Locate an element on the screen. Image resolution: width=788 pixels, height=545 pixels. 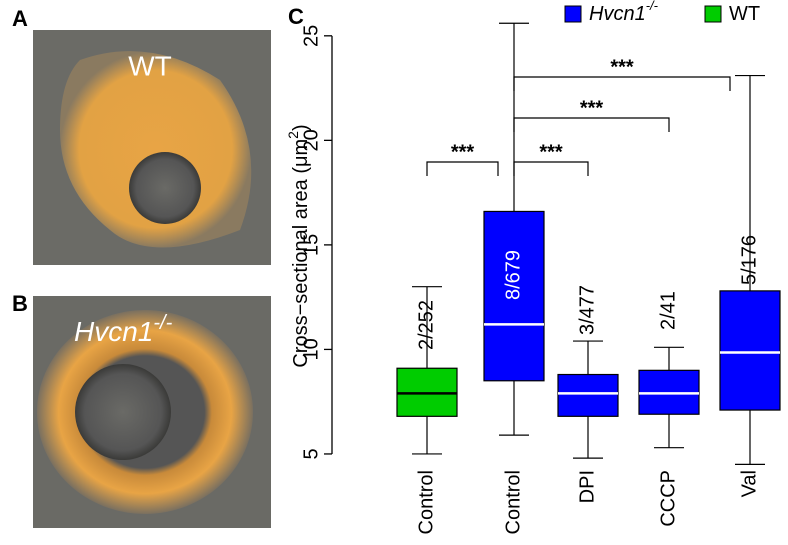
box-group: 8/679 is located at coordinates (514, 229).